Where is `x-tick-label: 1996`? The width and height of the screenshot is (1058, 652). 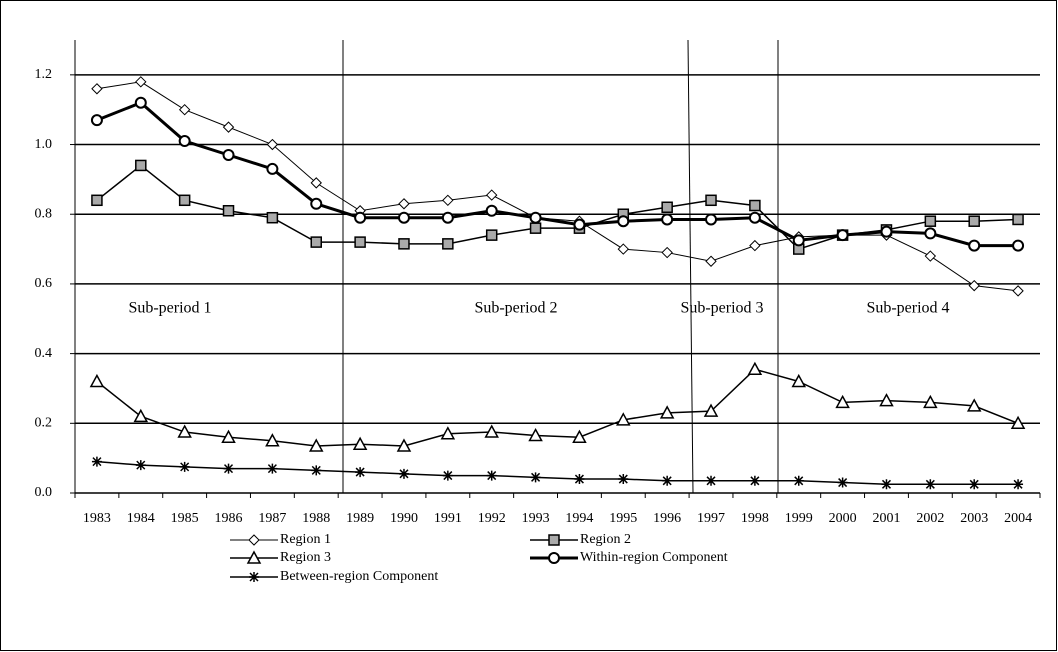 x-tick-label: 1996 is located at coordinates (667, 518).